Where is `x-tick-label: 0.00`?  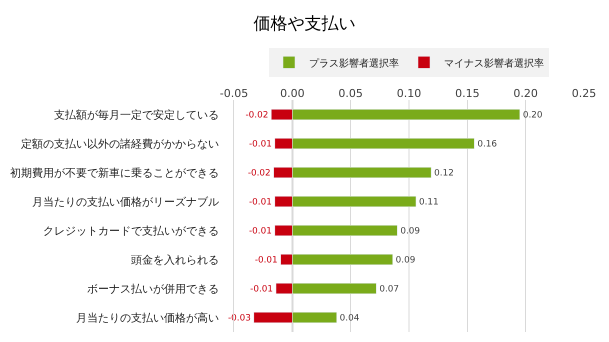 x-tick-label: 0.00 is located at coordinates (292, 93).